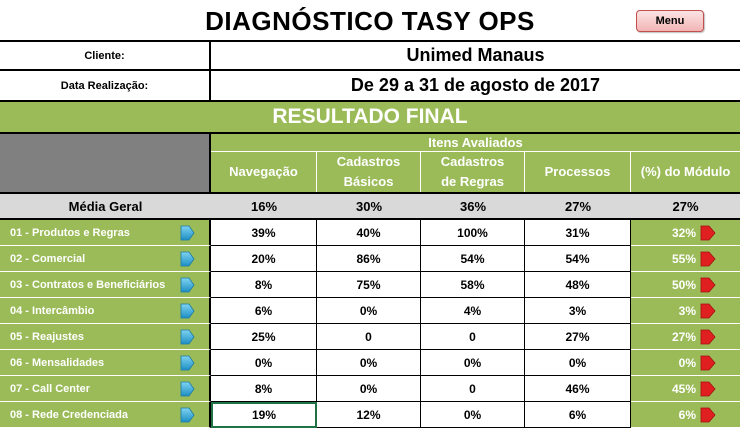 The height and width of the screenshot is (431, 740). I want to click on module-percent: 50%, so click(683, 284).